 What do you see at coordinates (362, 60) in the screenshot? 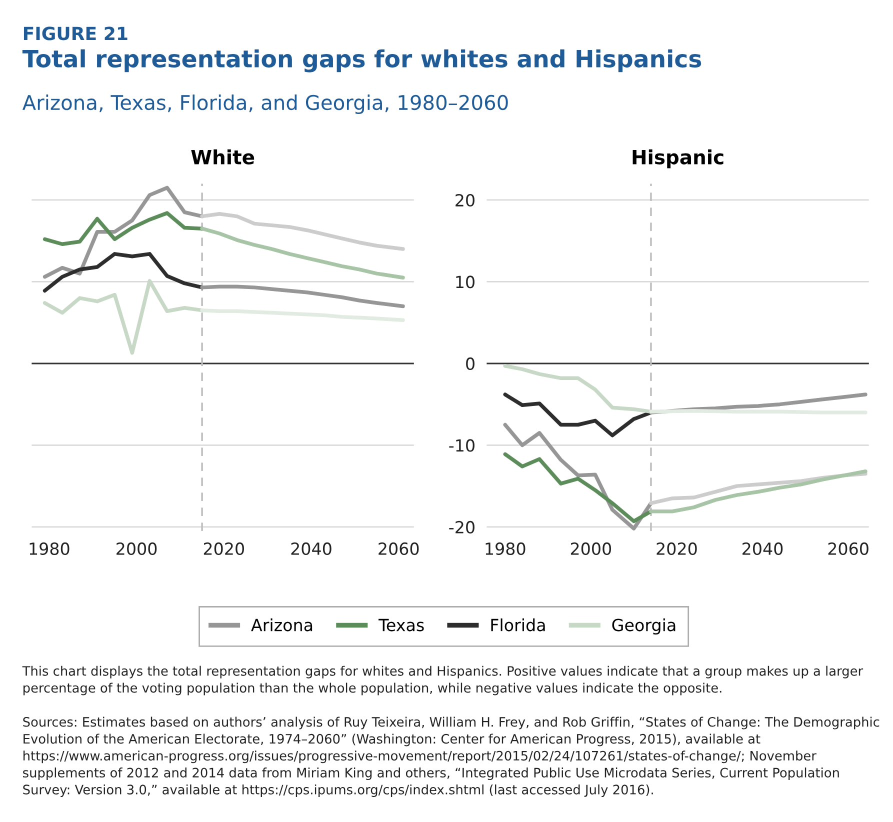
I see `text: Total representation gaps for whites and Hispanics` at bounding box center [362, 60].